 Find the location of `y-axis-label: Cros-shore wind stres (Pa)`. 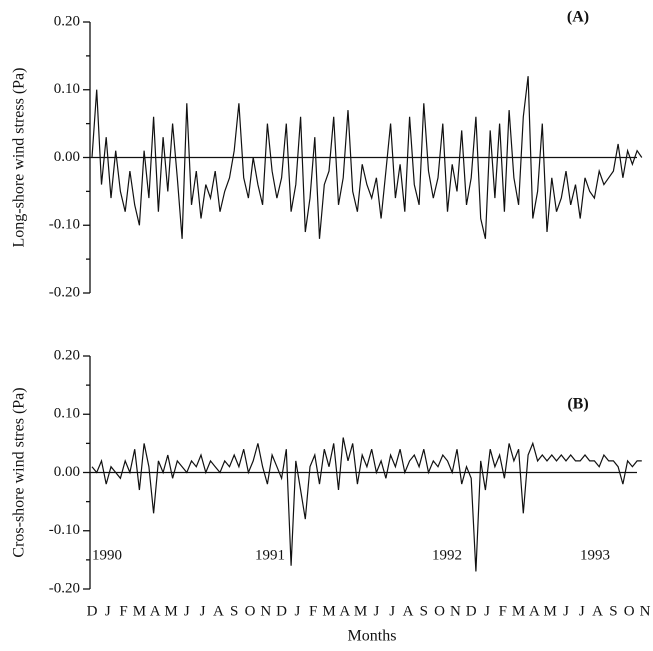

y-axis-label: Cros-shore wind stres (Pa) is located at coordinates (19, 472).